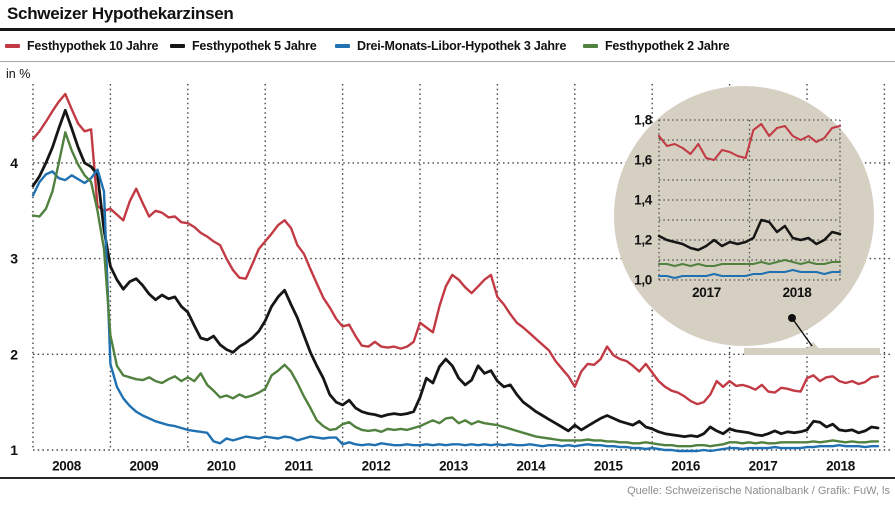  I want to click on inset-y-tick-label-2: 1,4, so click(643, 200).